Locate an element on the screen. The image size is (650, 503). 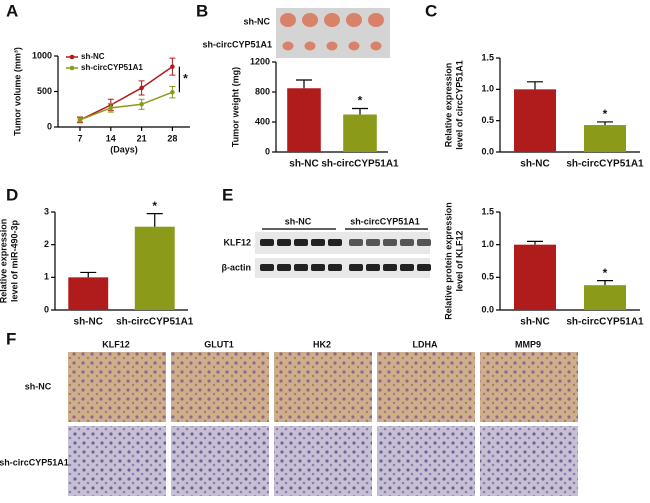
ihc-column-label: GLUT1 is located at coordinates (219, 344).